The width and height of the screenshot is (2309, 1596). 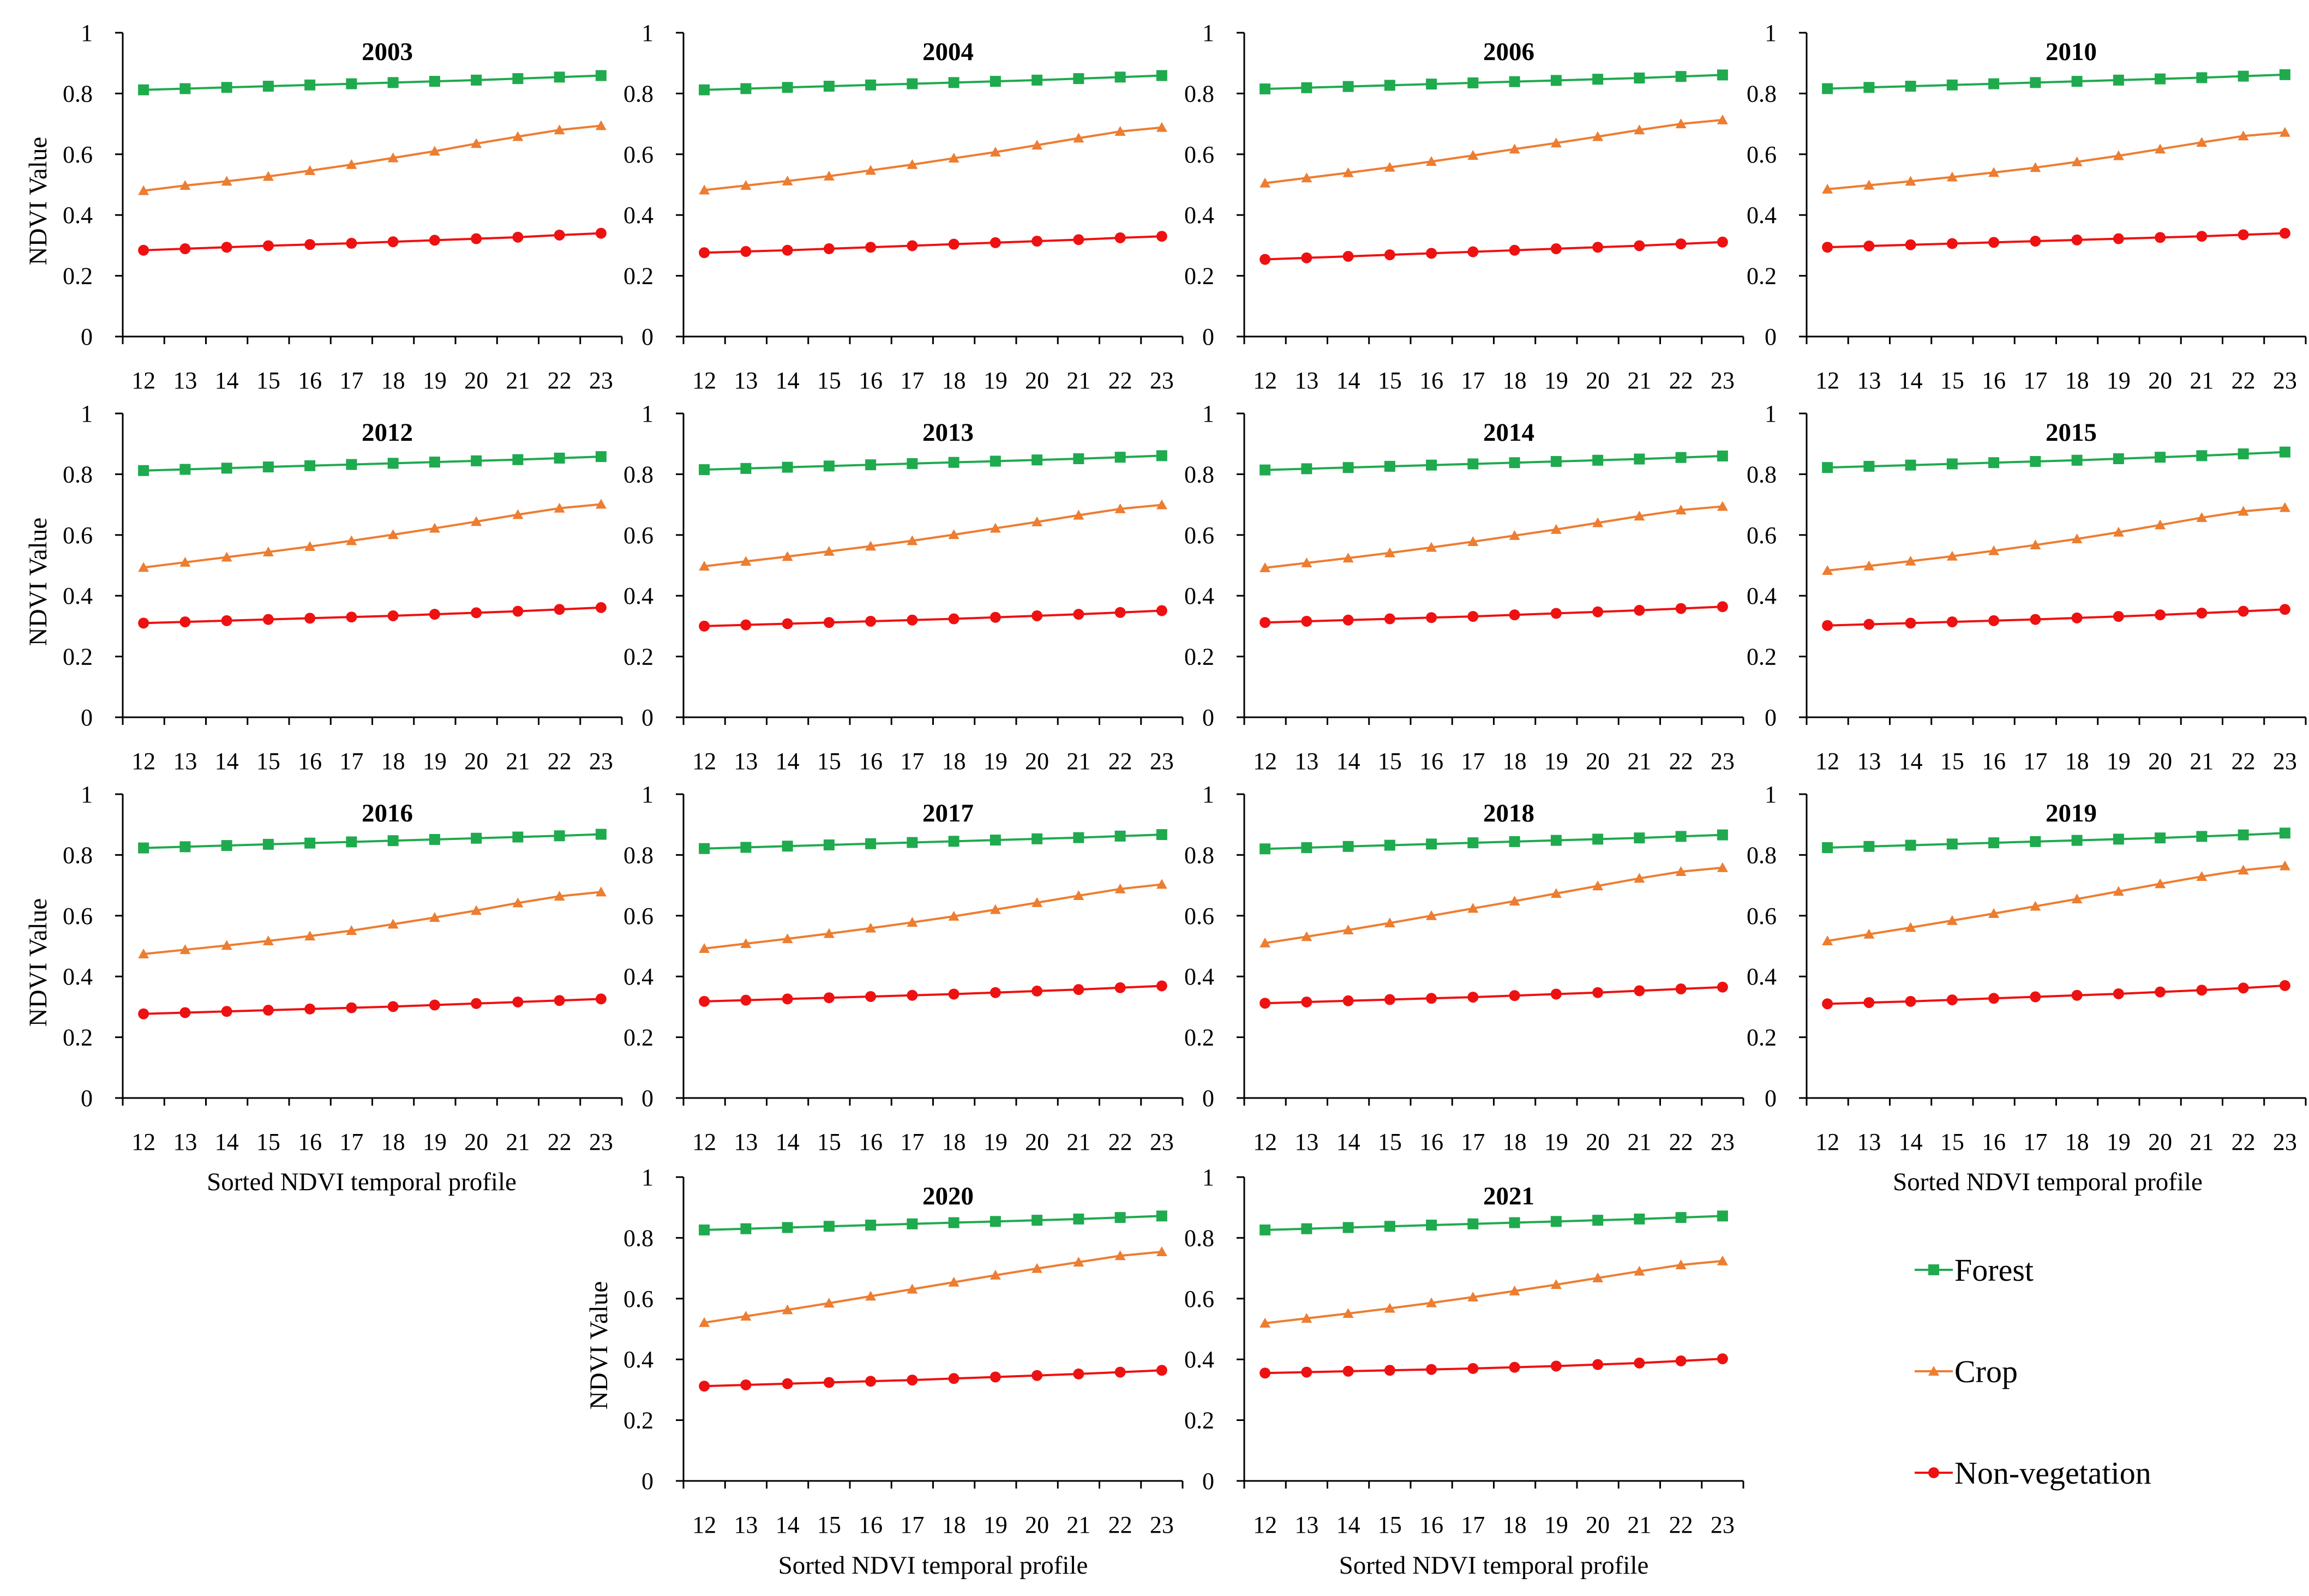 I want to click on chart-title: 2013, so click(x=948, y=432).